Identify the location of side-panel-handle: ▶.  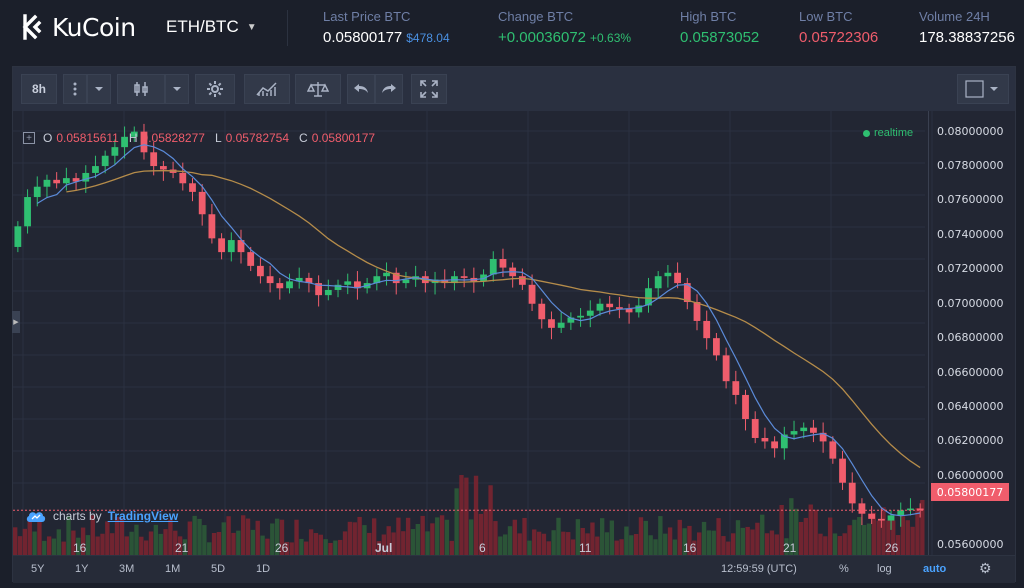
(16, 322).